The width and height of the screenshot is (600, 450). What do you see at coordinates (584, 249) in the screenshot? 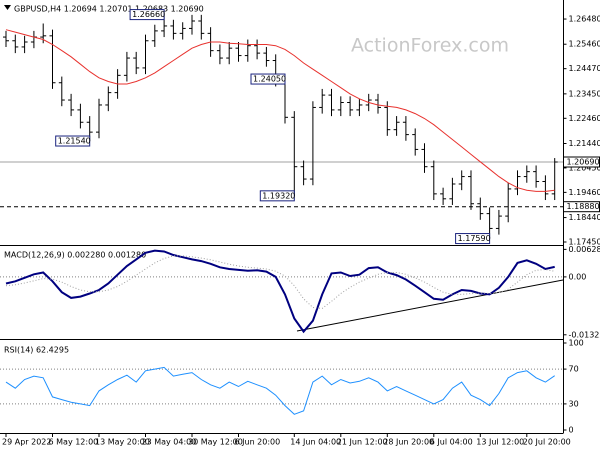
I see `y-tick-label: 0.006285` at bounding box center [584, 249].